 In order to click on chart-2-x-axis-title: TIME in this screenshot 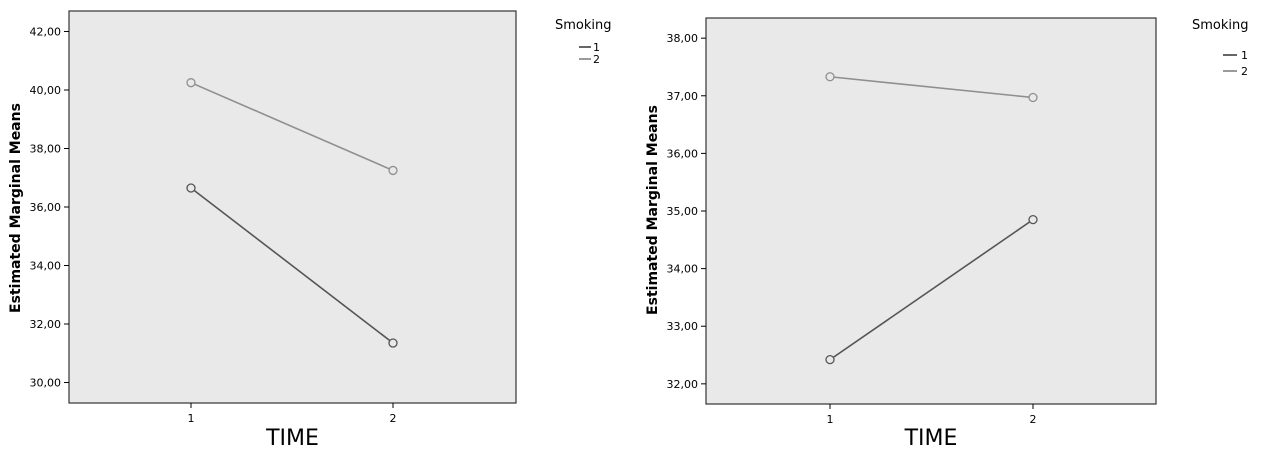, I will do `click(931, 438)`.